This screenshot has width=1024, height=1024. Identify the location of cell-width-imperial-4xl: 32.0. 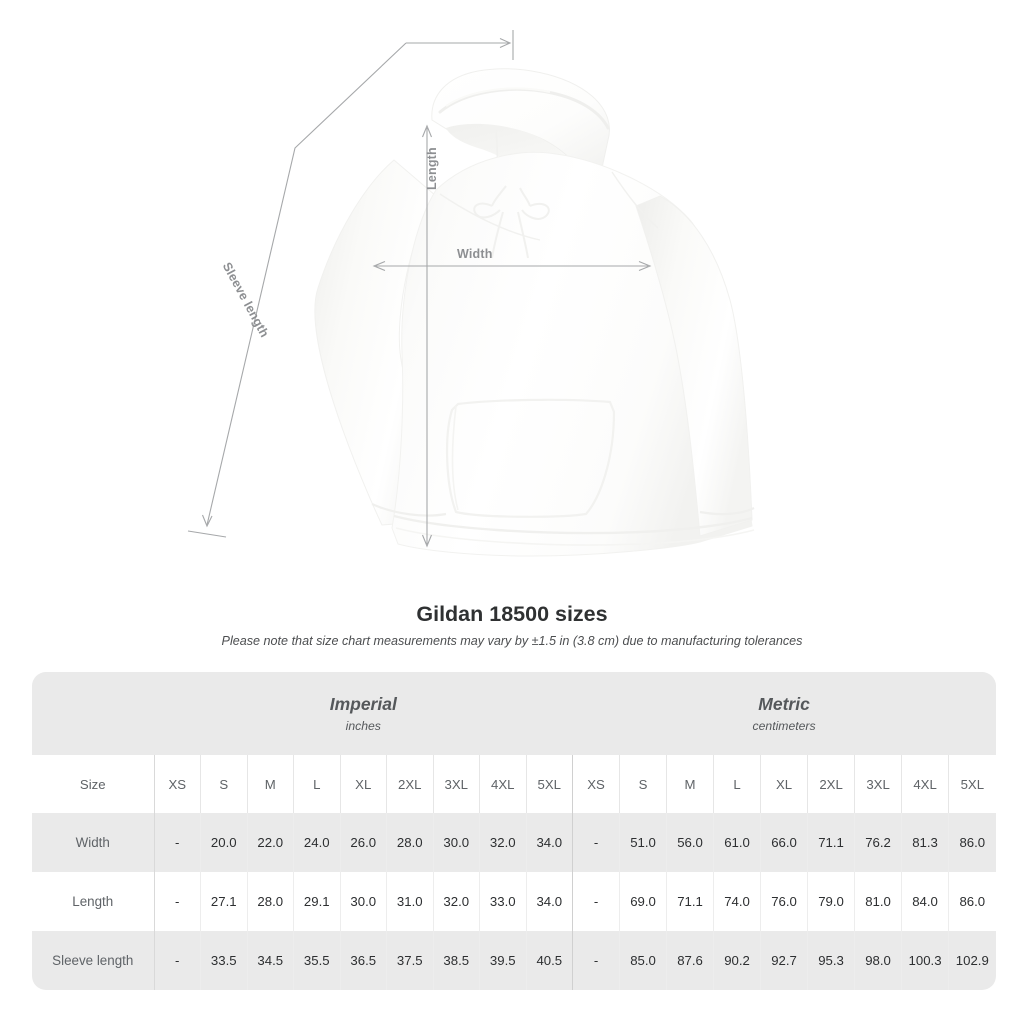
(502, 842).